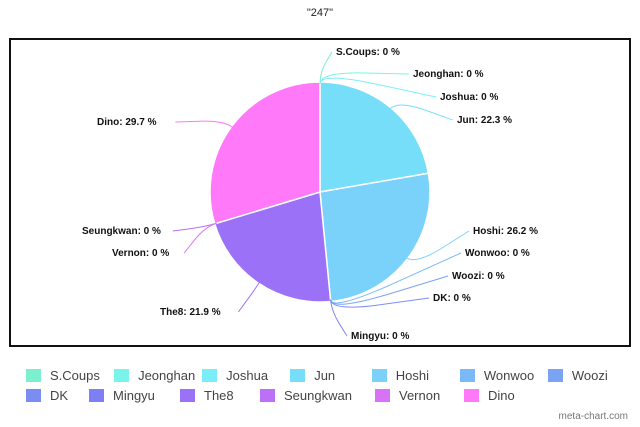 The width and height of the screenshot is (640, 427). I want to click on slice-label: Jun: 22.3 %, so click(484, 120).